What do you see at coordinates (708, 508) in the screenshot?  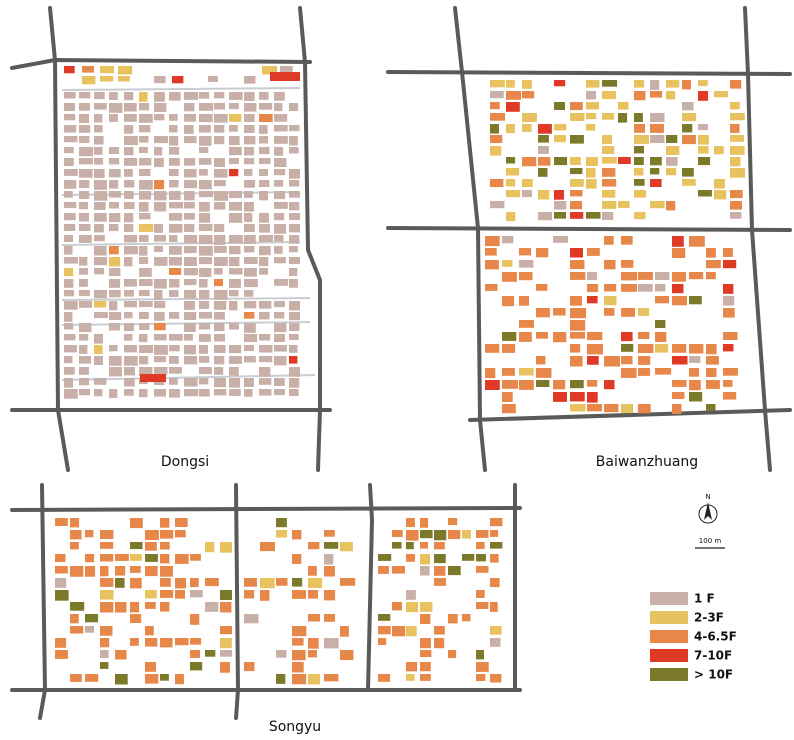 I see `north-arrow: N` at bounding box center [708, 508].